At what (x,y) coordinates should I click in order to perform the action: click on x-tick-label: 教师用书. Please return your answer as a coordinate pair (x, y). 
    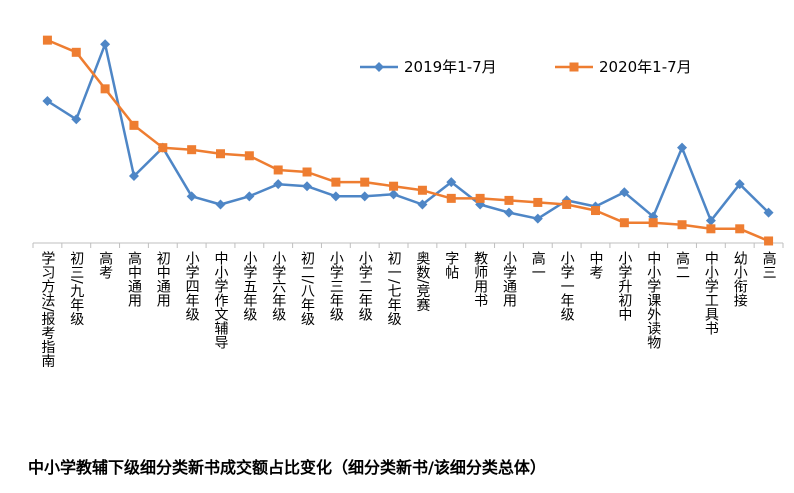
    Looking at the image, I should click on (480, 279).